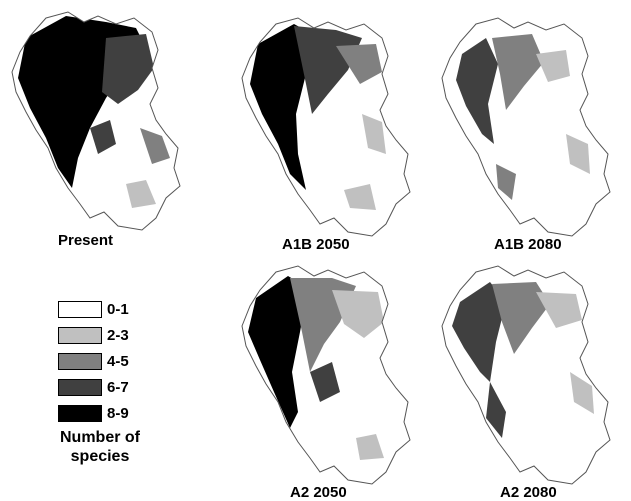 The image size is (631, 501). I want to click on map-a1b-2080-svg, so click(526, 127).